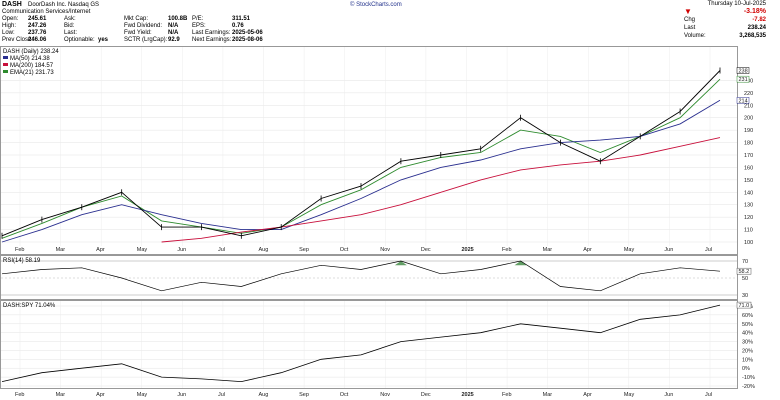 The image size is (780, 400). Describe the element at coordinates (198, 19) in the screenshot. I see `quote-col4-l0: P/E:` at that location.